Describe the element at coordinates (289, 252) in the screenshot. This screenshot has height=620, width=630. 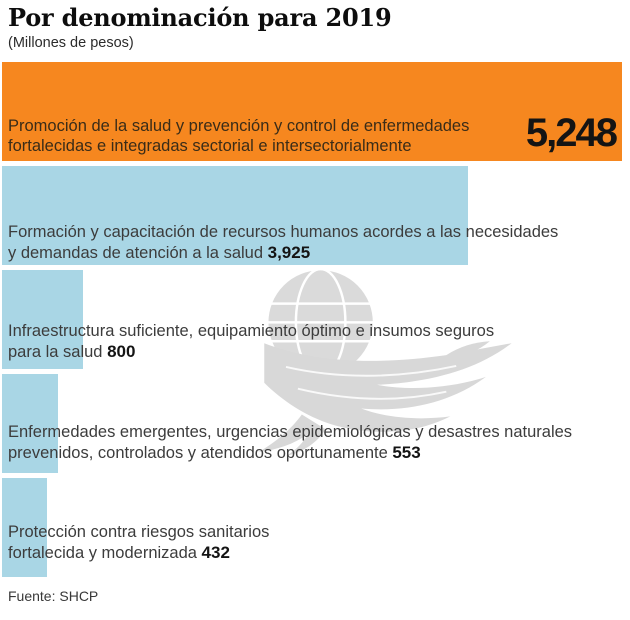
I see `bar-value: 3,925` at that location.